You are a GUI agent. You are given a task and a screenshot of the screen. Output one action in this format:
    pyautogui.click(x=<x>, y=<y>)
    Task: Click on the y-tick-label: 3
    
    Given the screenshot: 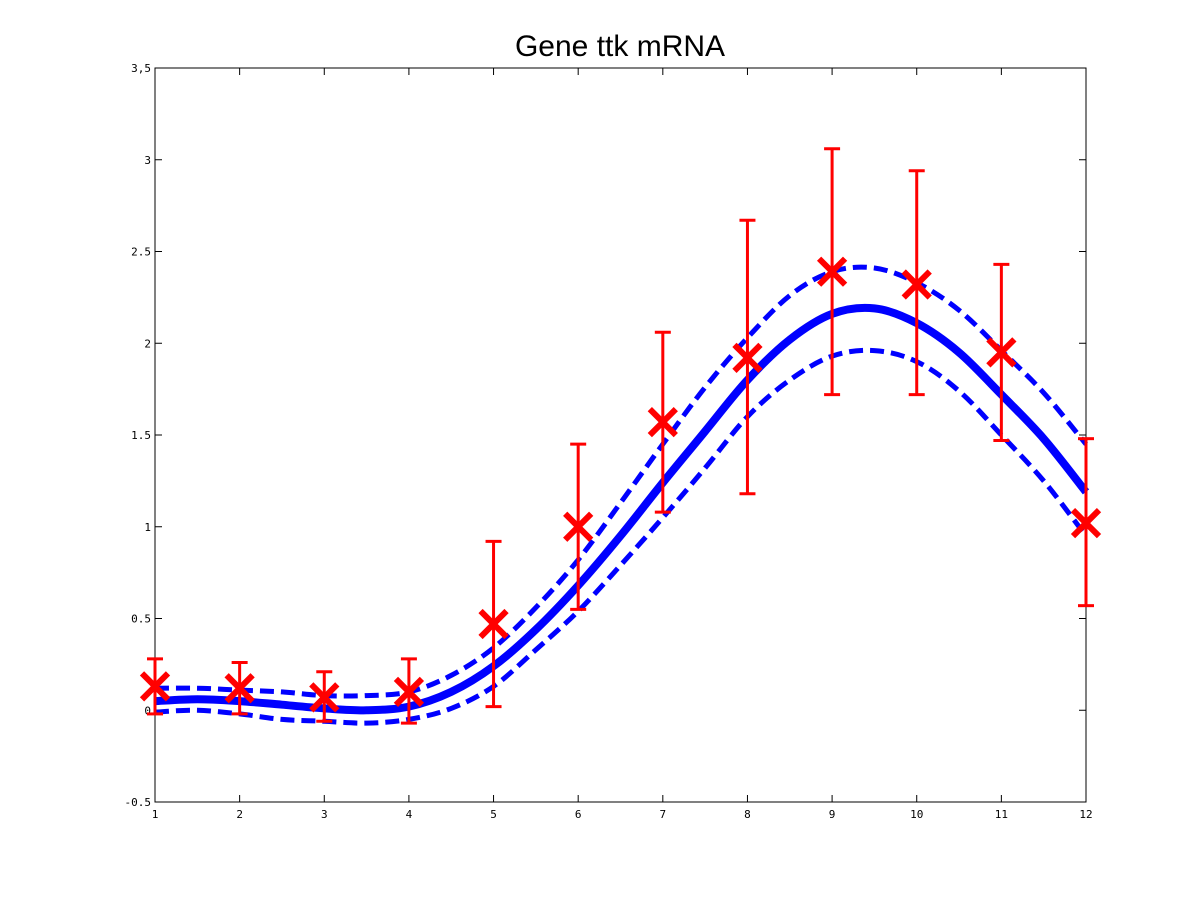 What is the action you would take?
    pyautogui.click(x=147, y=160)
    